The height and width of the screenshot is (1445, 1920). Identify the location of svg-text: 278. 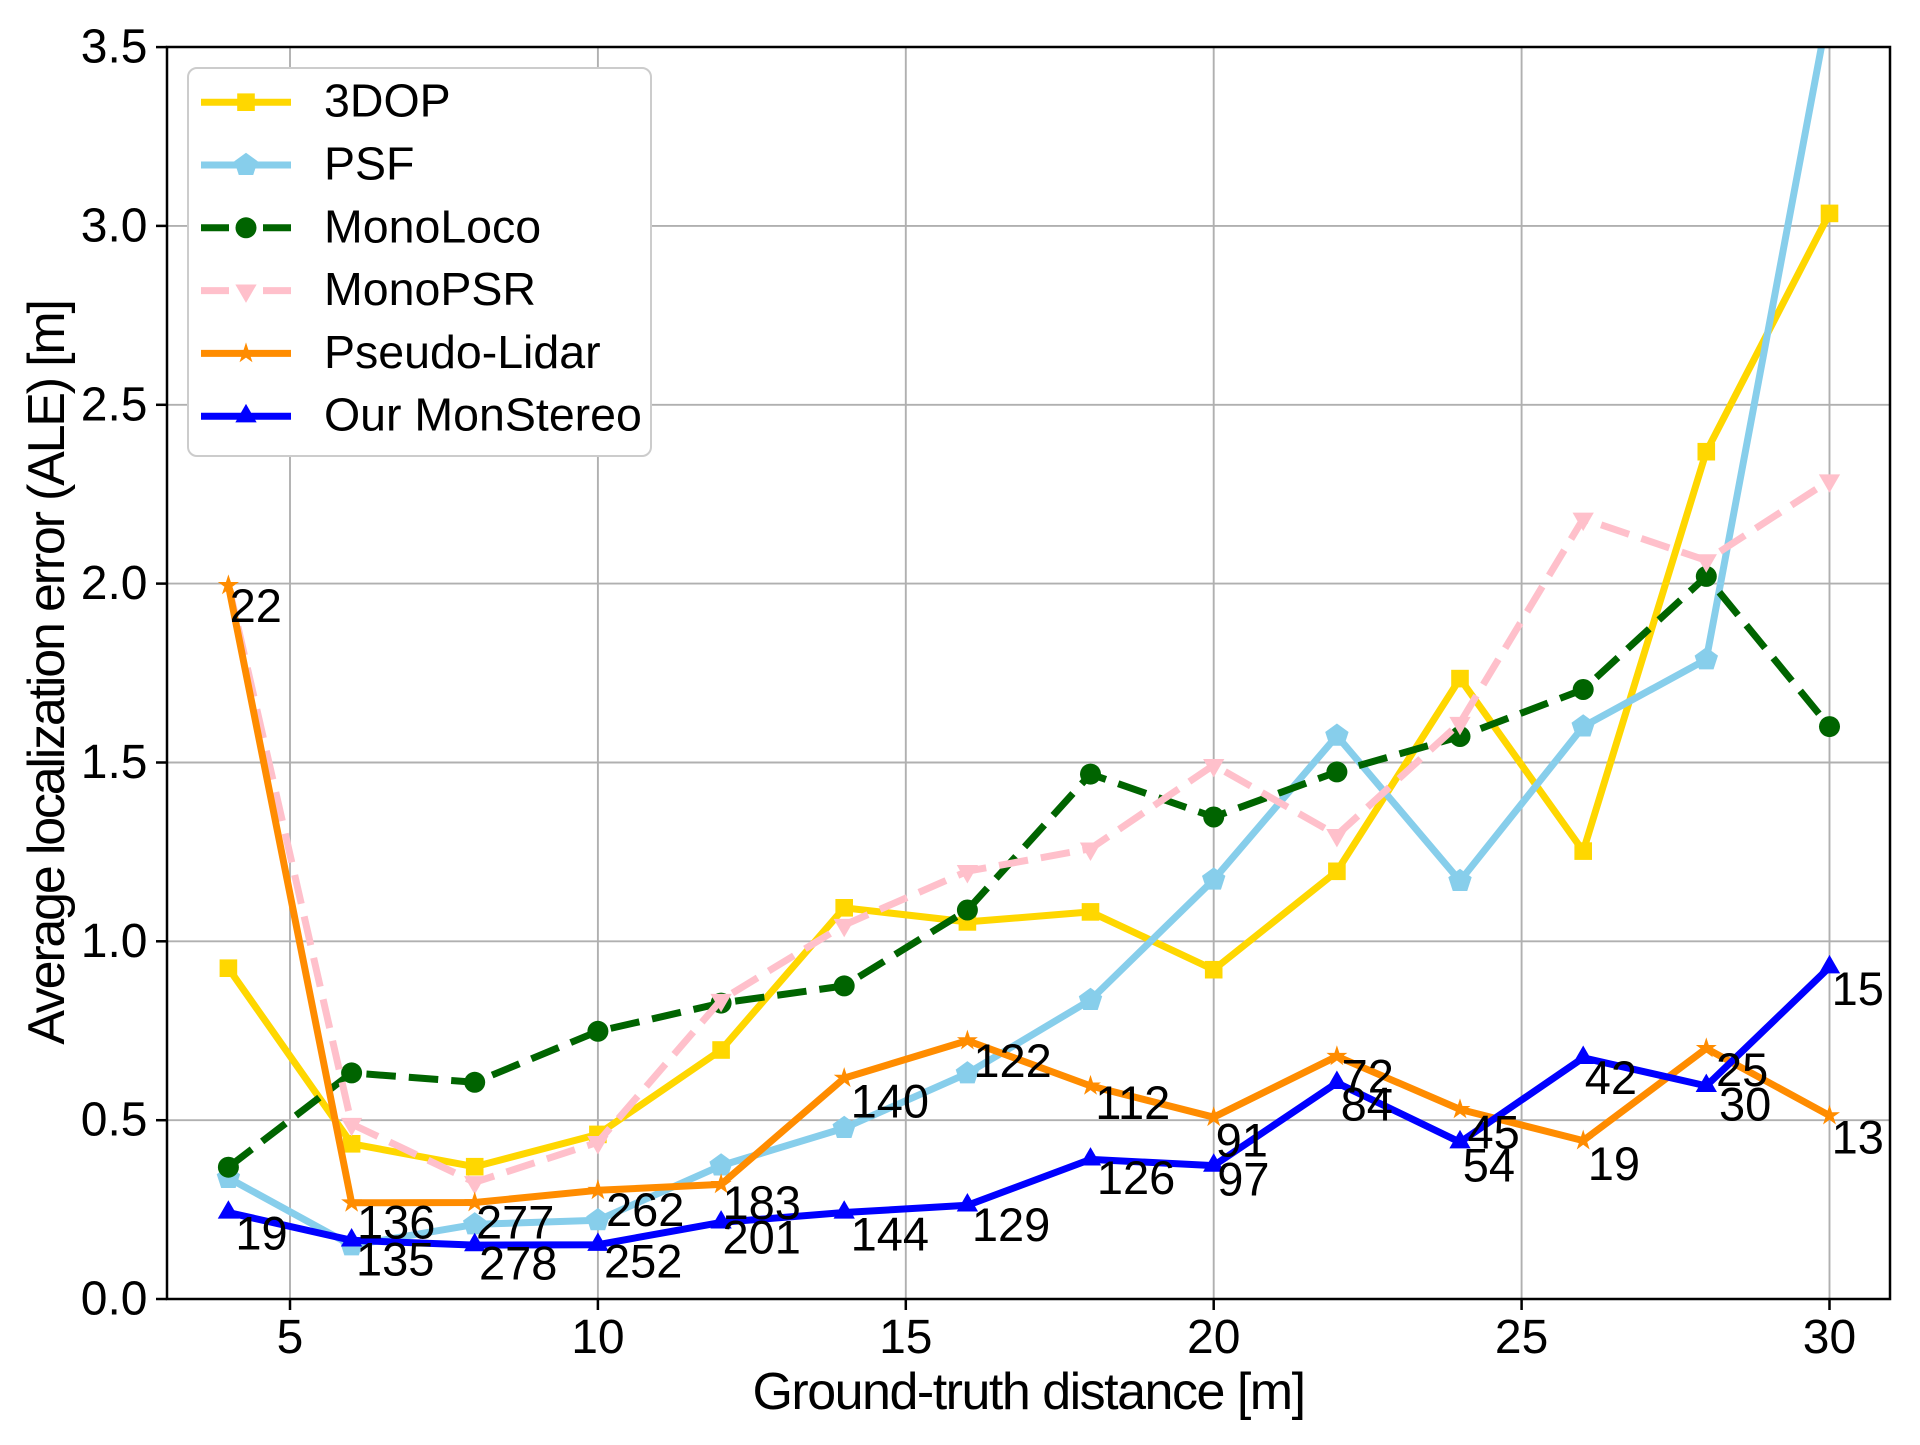
(518, 1263).